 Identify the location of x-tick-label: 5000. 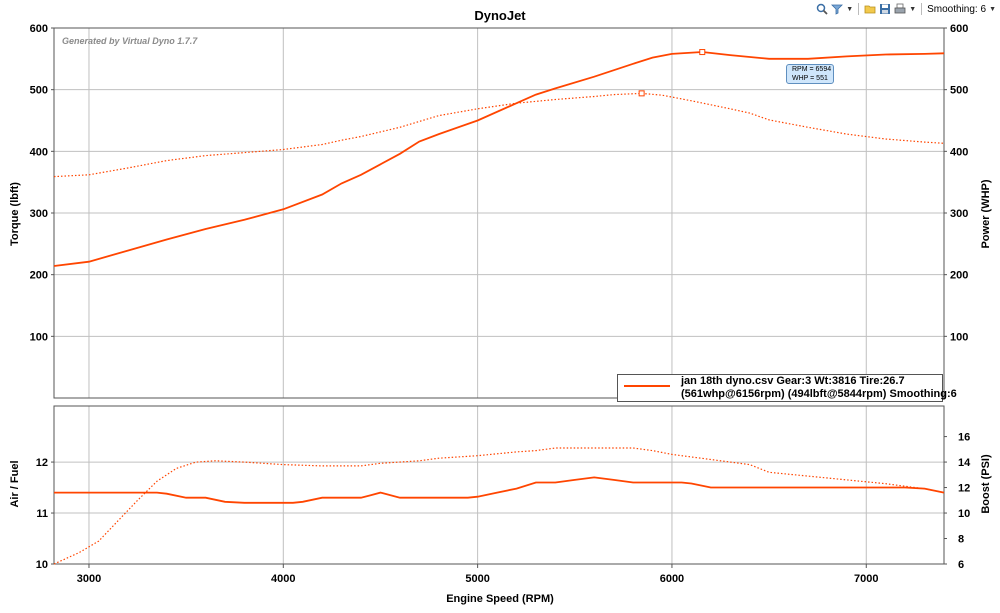
(477, 579).